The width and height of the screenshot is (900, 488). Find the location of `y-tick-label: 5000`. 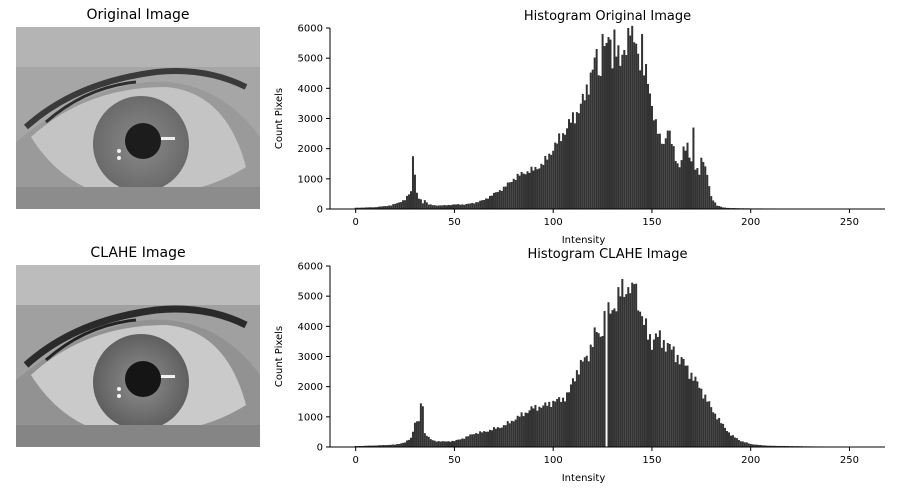

y-tick-label: 5000 is located at coordinates (310, 297).